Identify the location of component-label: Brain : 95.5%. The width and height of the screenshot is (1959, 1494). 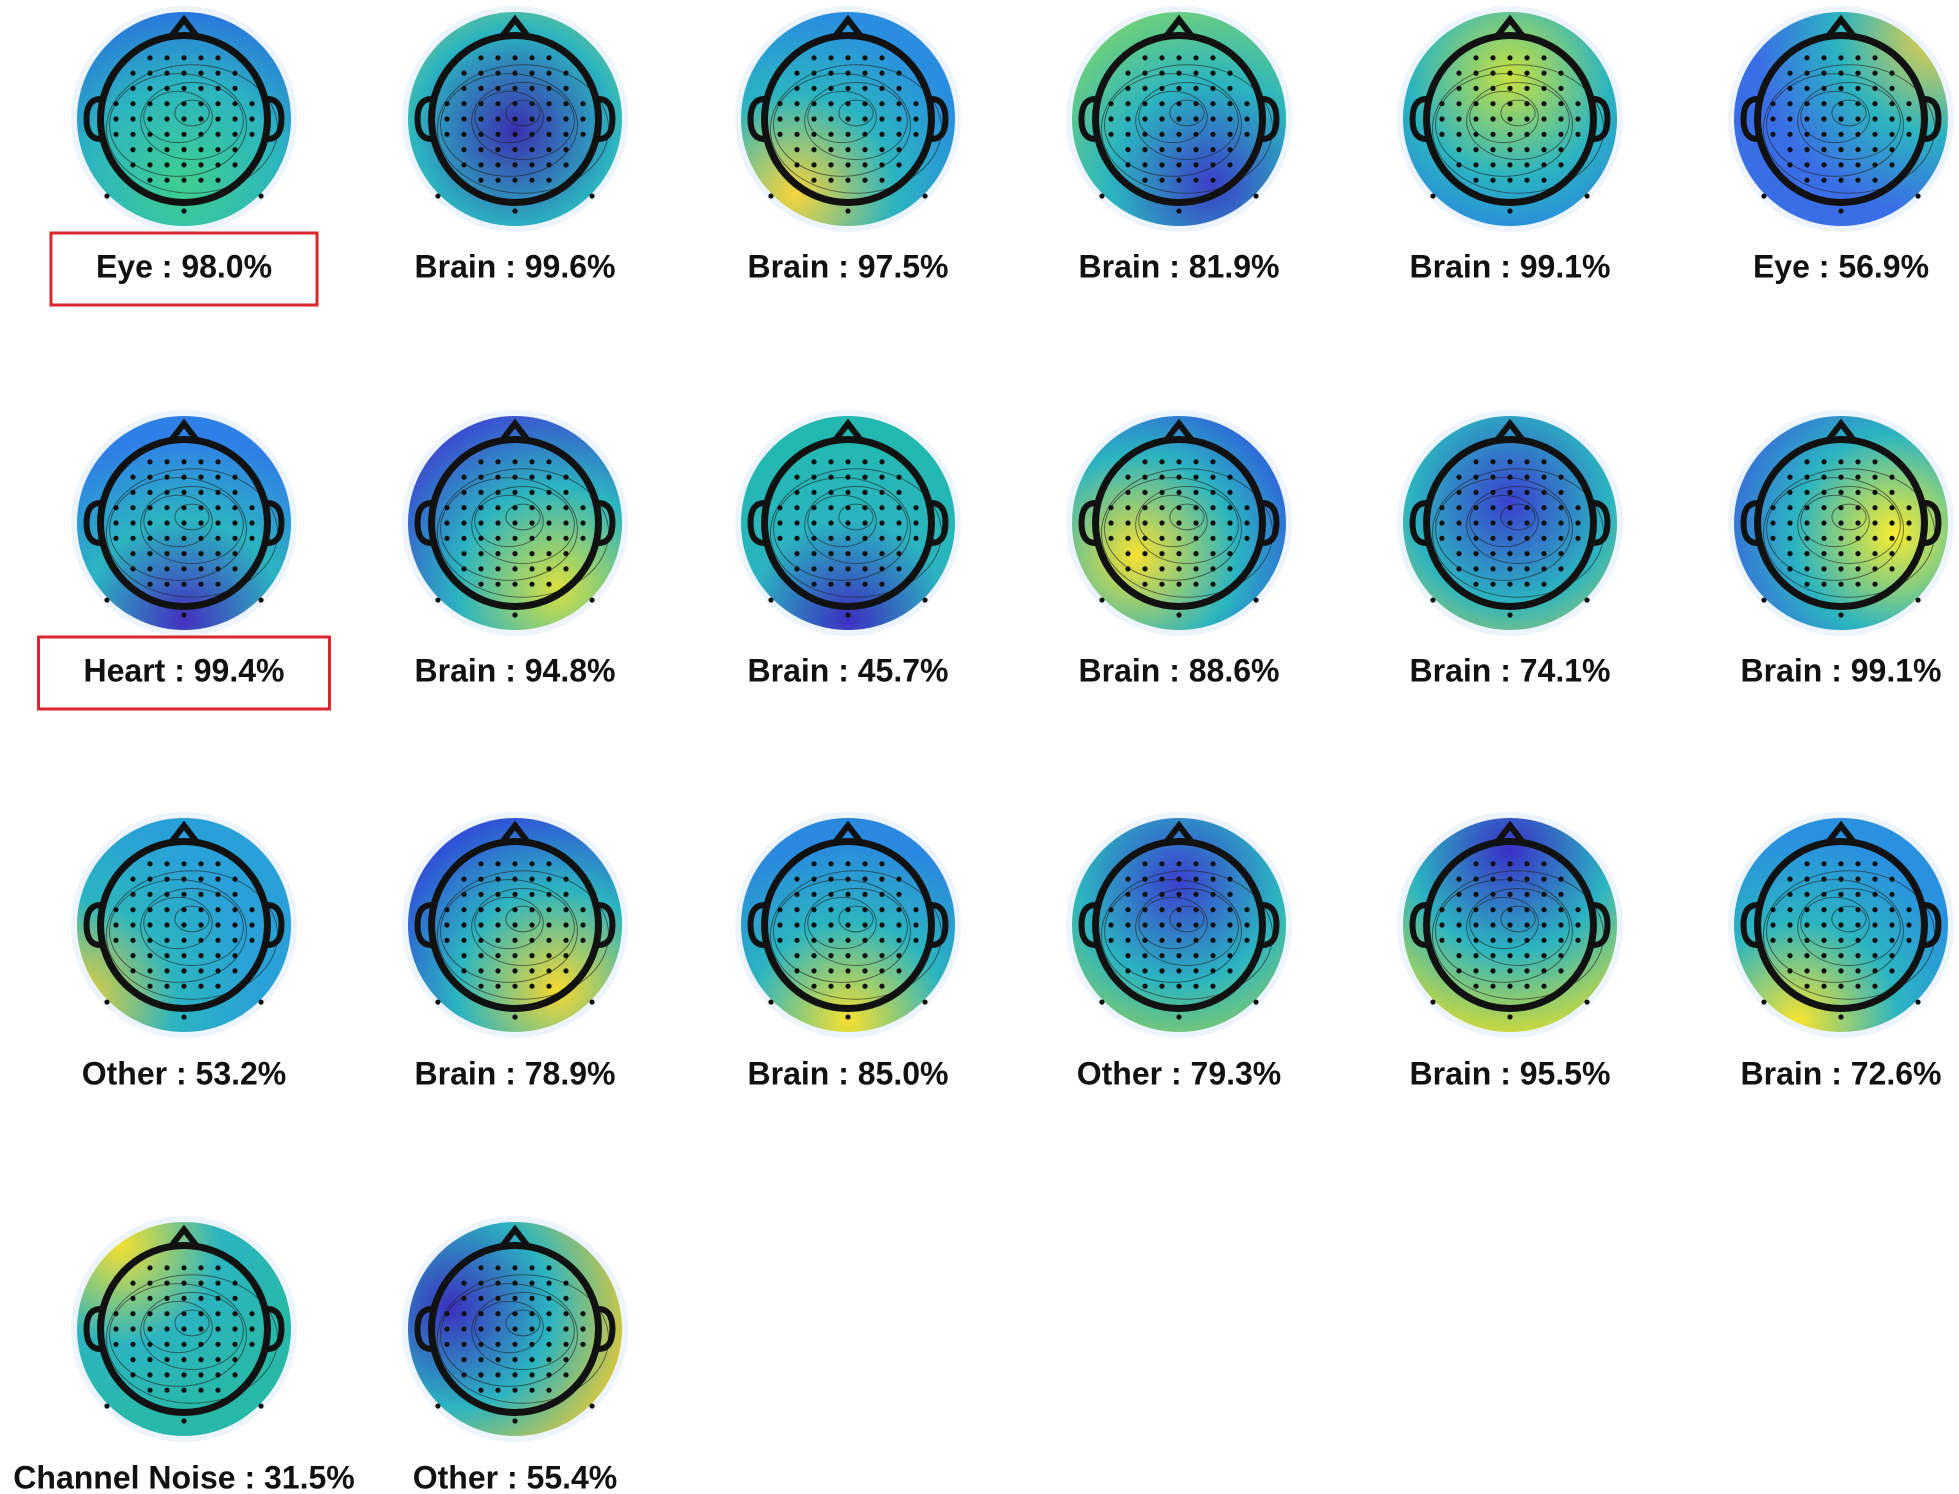
(1510, 1073).